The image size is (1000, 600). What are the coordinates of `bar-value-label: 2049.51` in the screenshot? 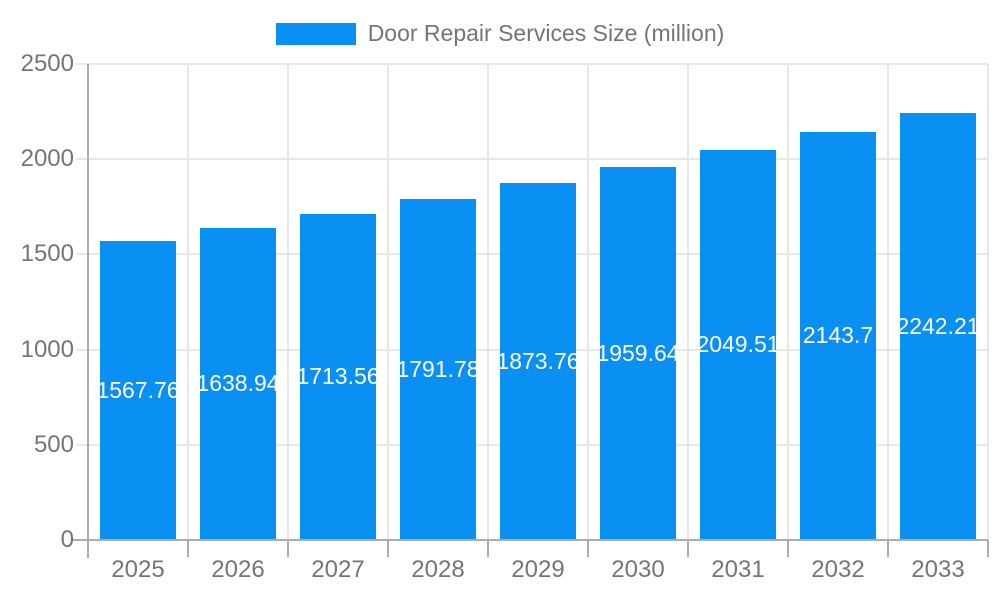 It's located at (738, 344).